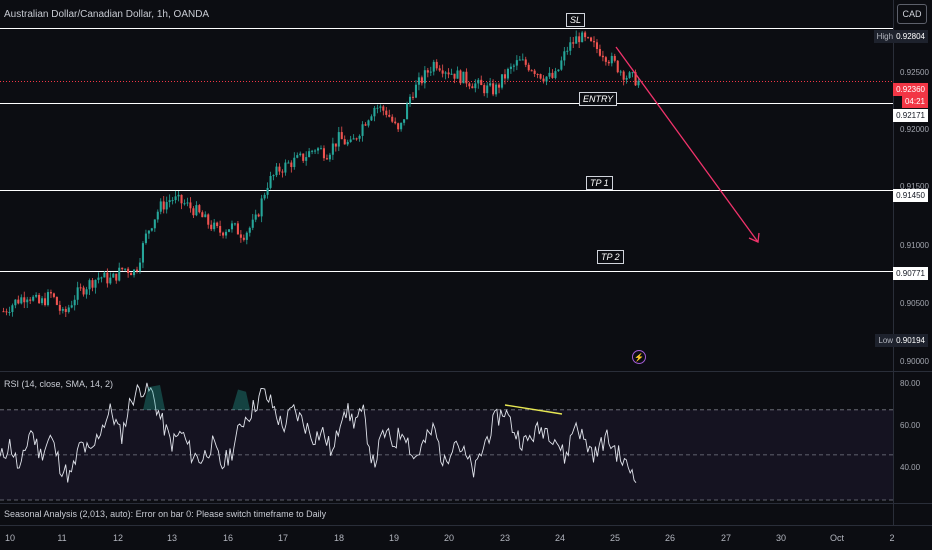 This screenshot has height=550, width=932. What do you see at coordinates (639, 357) in the screenshot?
I see `lightning-icon: ⚡` at bounding box center [639, 357].